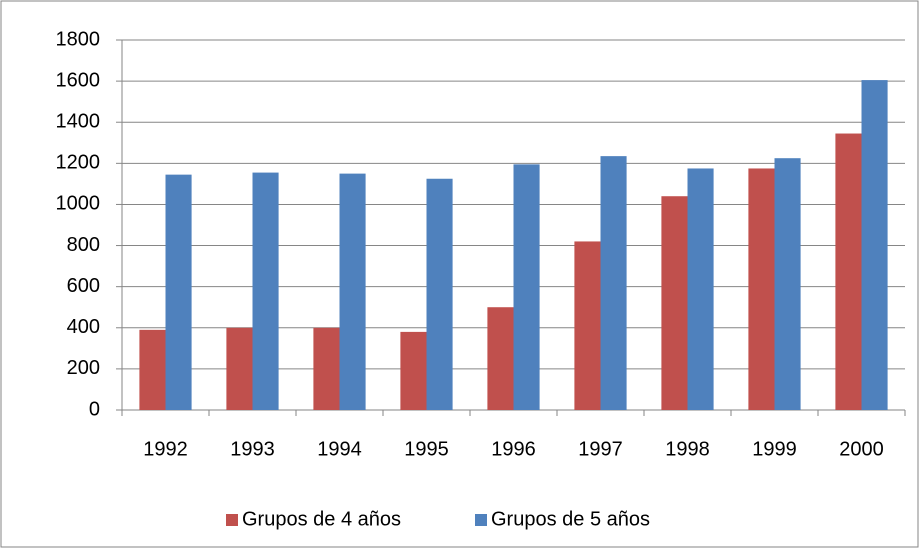  What do you see at coordinates (78, 122) in the screenshot?
I see `y-tick-label: 1400` at bounding box center [78, 122].